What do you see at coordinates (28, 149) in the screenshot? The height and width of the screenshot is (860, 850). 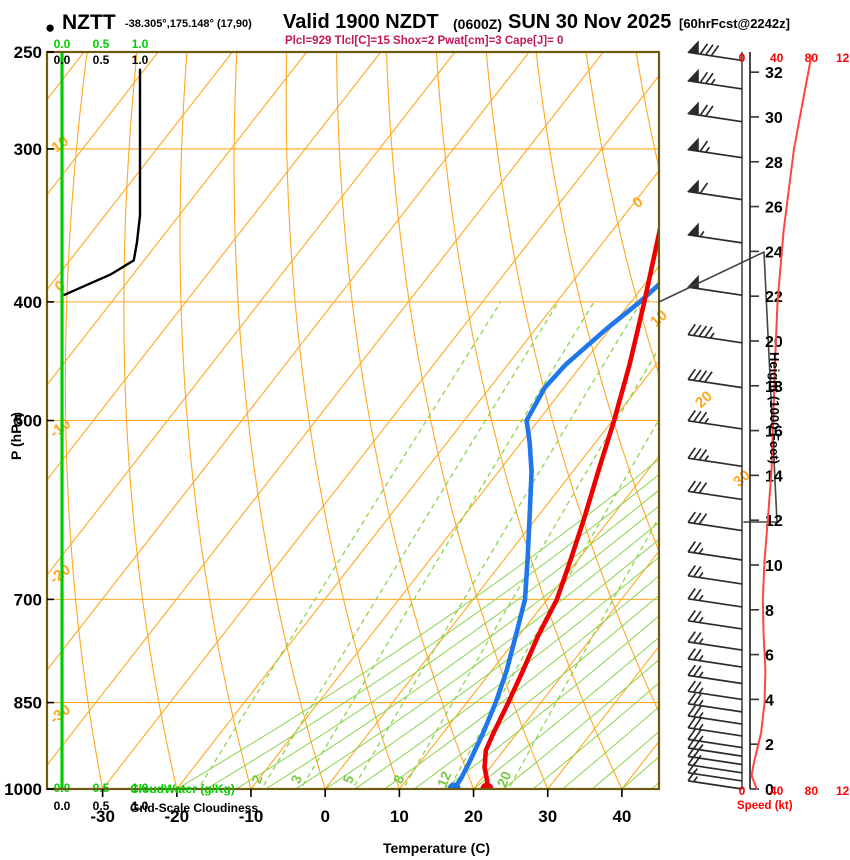 I see `pressure-tick-label: 300` at bounding box center [28, 149].